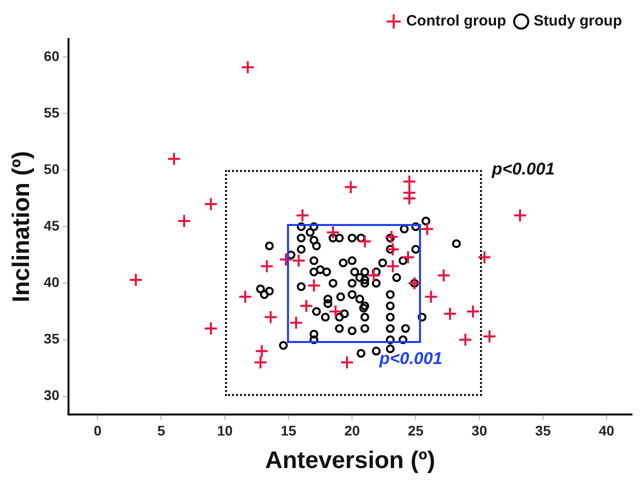  Describe the element at coordinates (52, 338) in the screenshot. I see `y-tick-label: 35` at that location.